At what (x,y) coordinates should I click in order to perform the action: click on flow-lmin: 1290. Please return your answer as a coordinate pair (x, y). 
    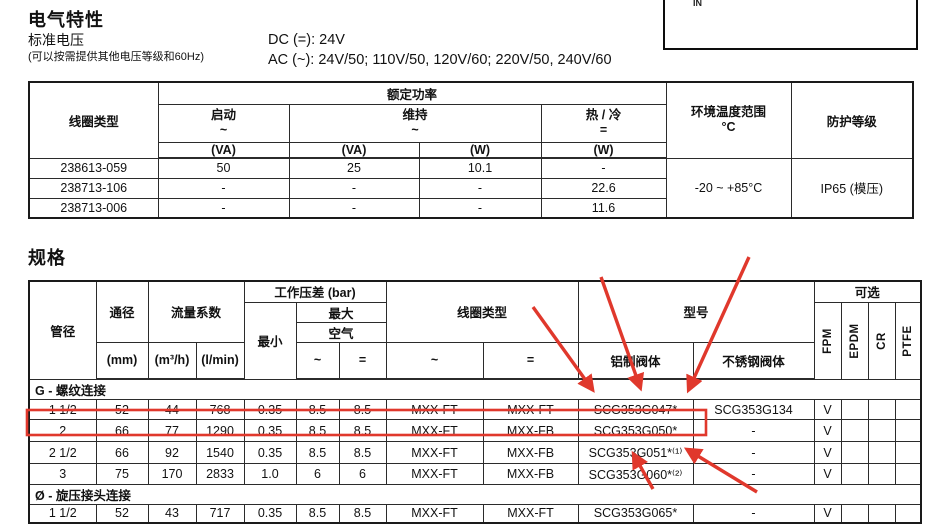
    Looking at the image, I should click on (220, 430).